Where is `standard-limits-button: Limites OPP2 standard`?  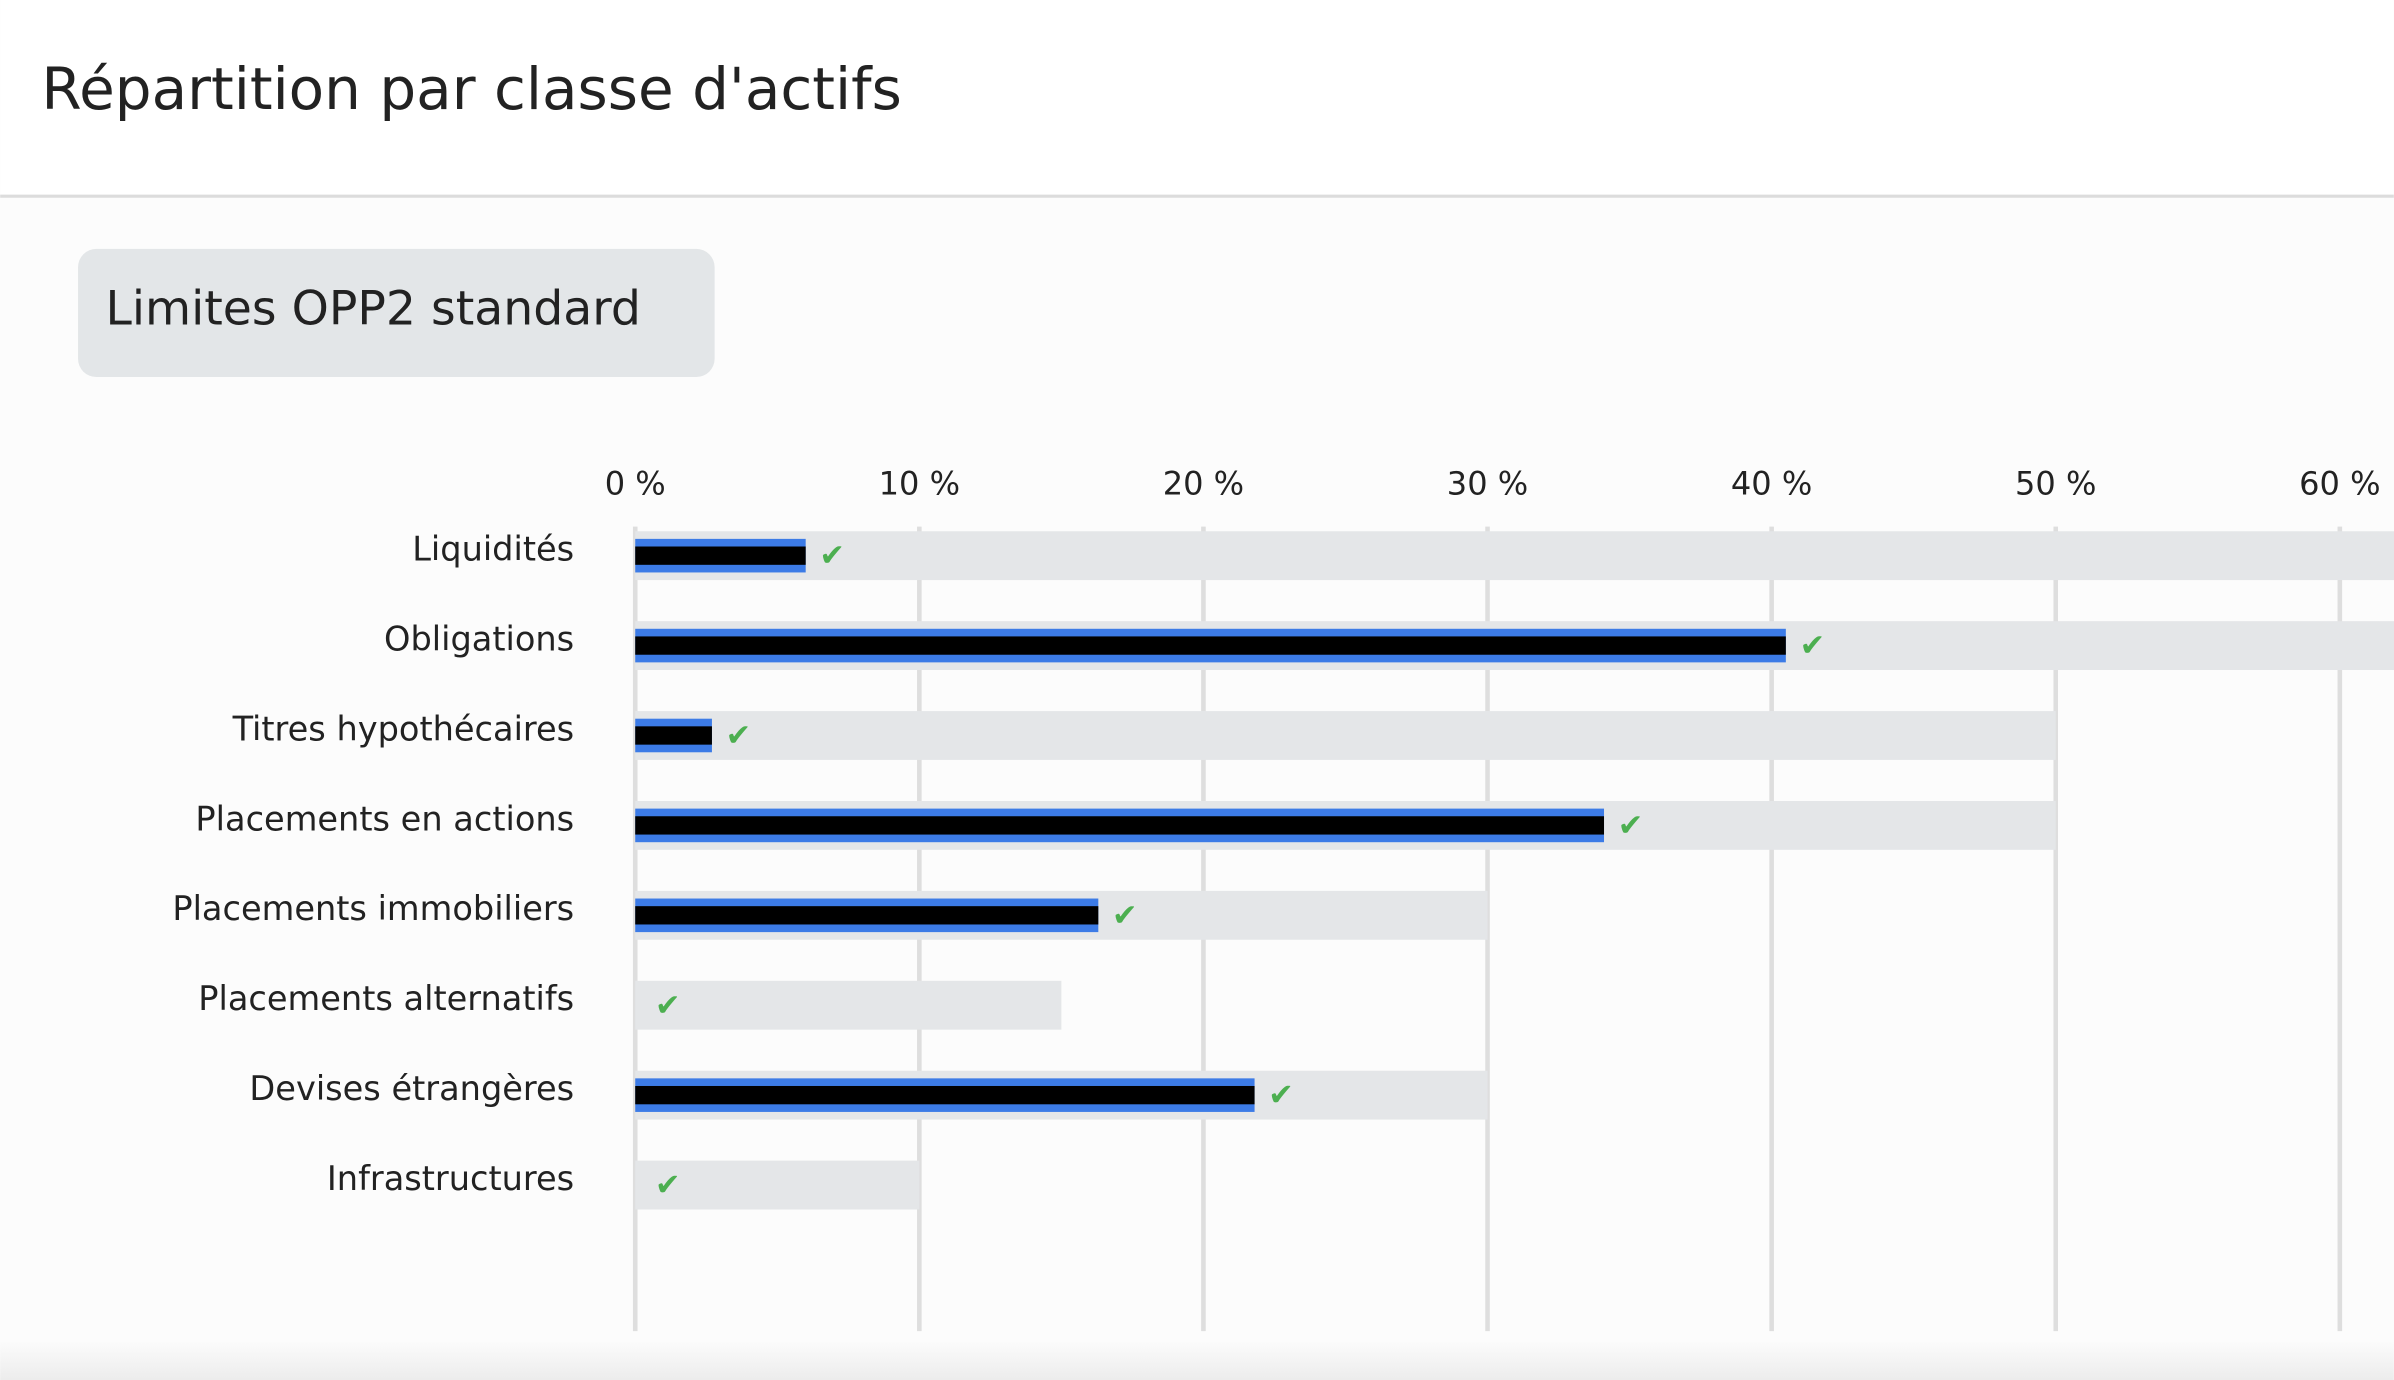
standard-limits-button: Limites OPP2 standard is located at coordinates (396, 313).